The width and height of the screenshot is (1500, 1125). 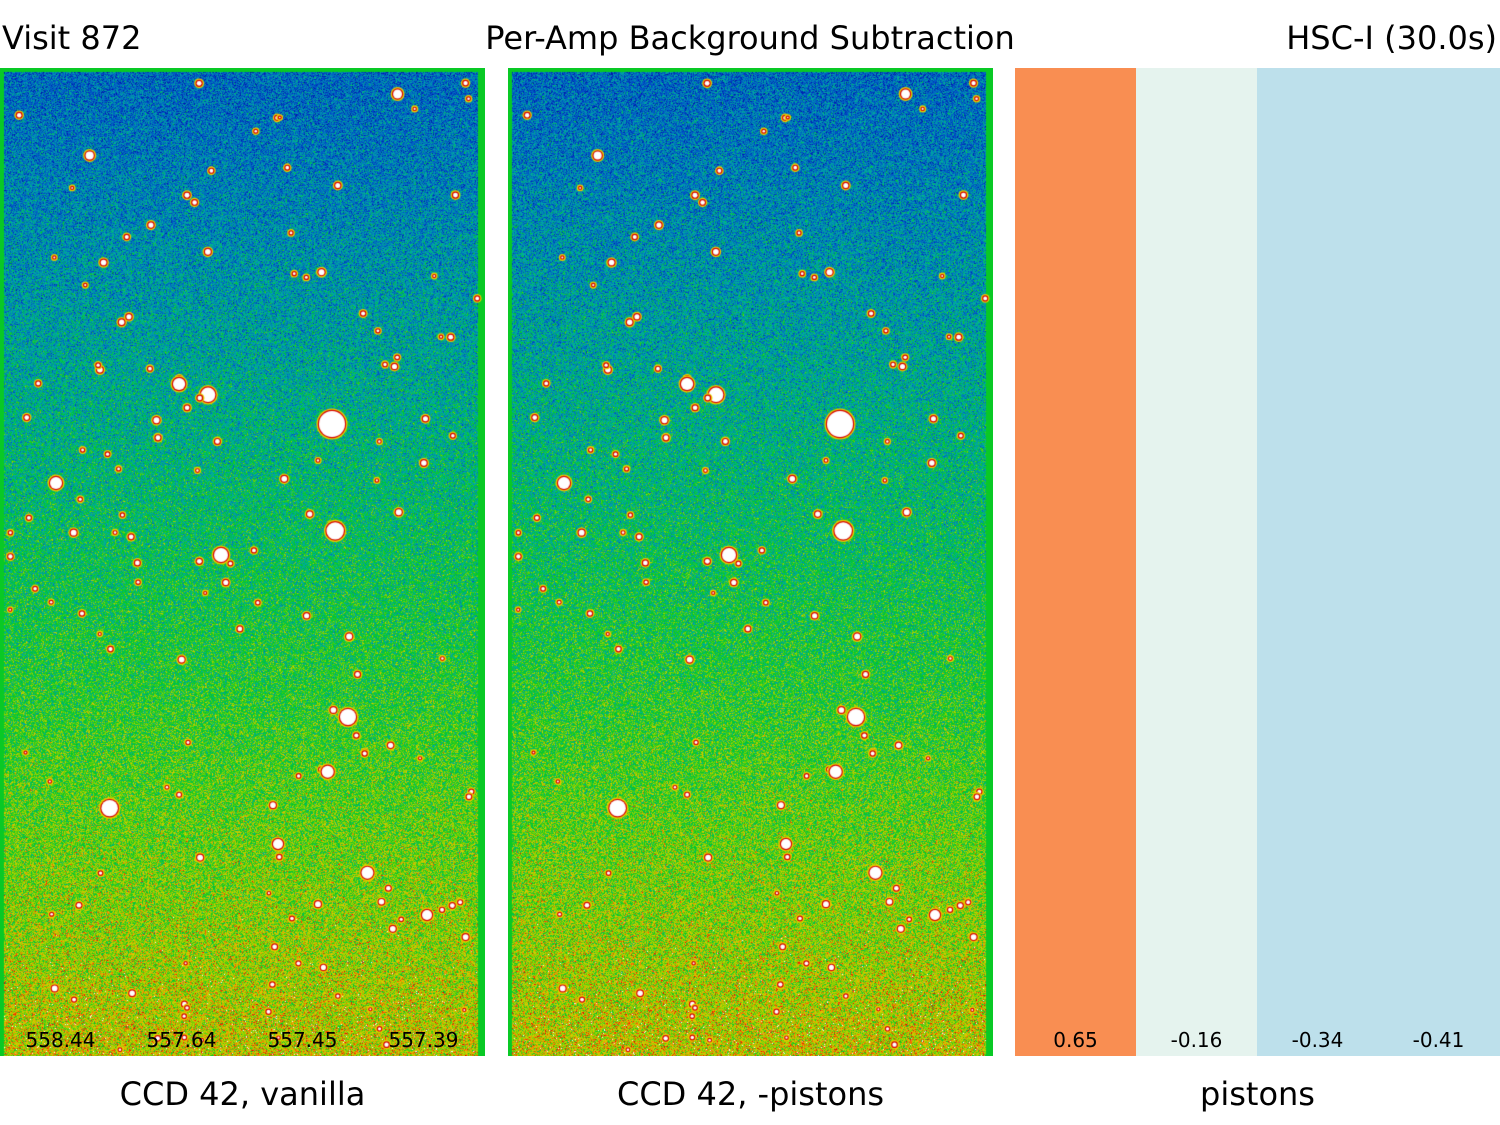 I want to click on amp-value-4: 557.39, so click(x=423, y=1040).